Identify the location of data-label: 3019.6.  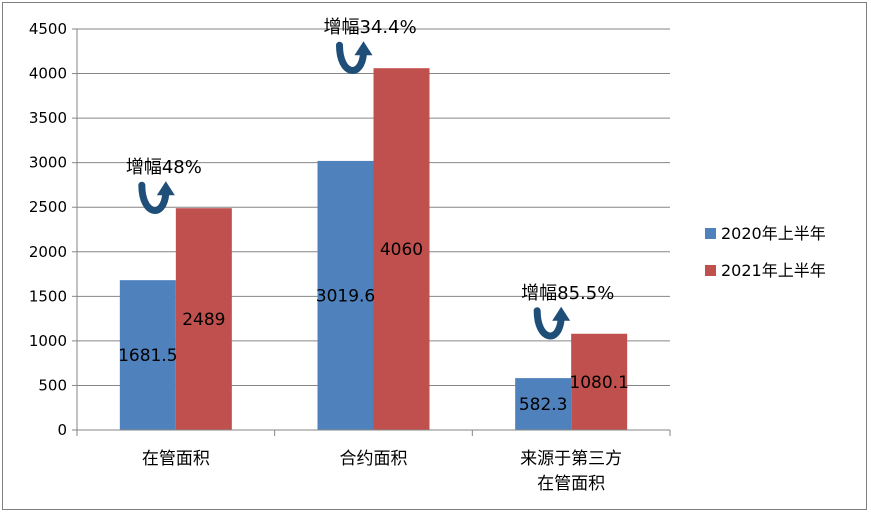
(345, 296).